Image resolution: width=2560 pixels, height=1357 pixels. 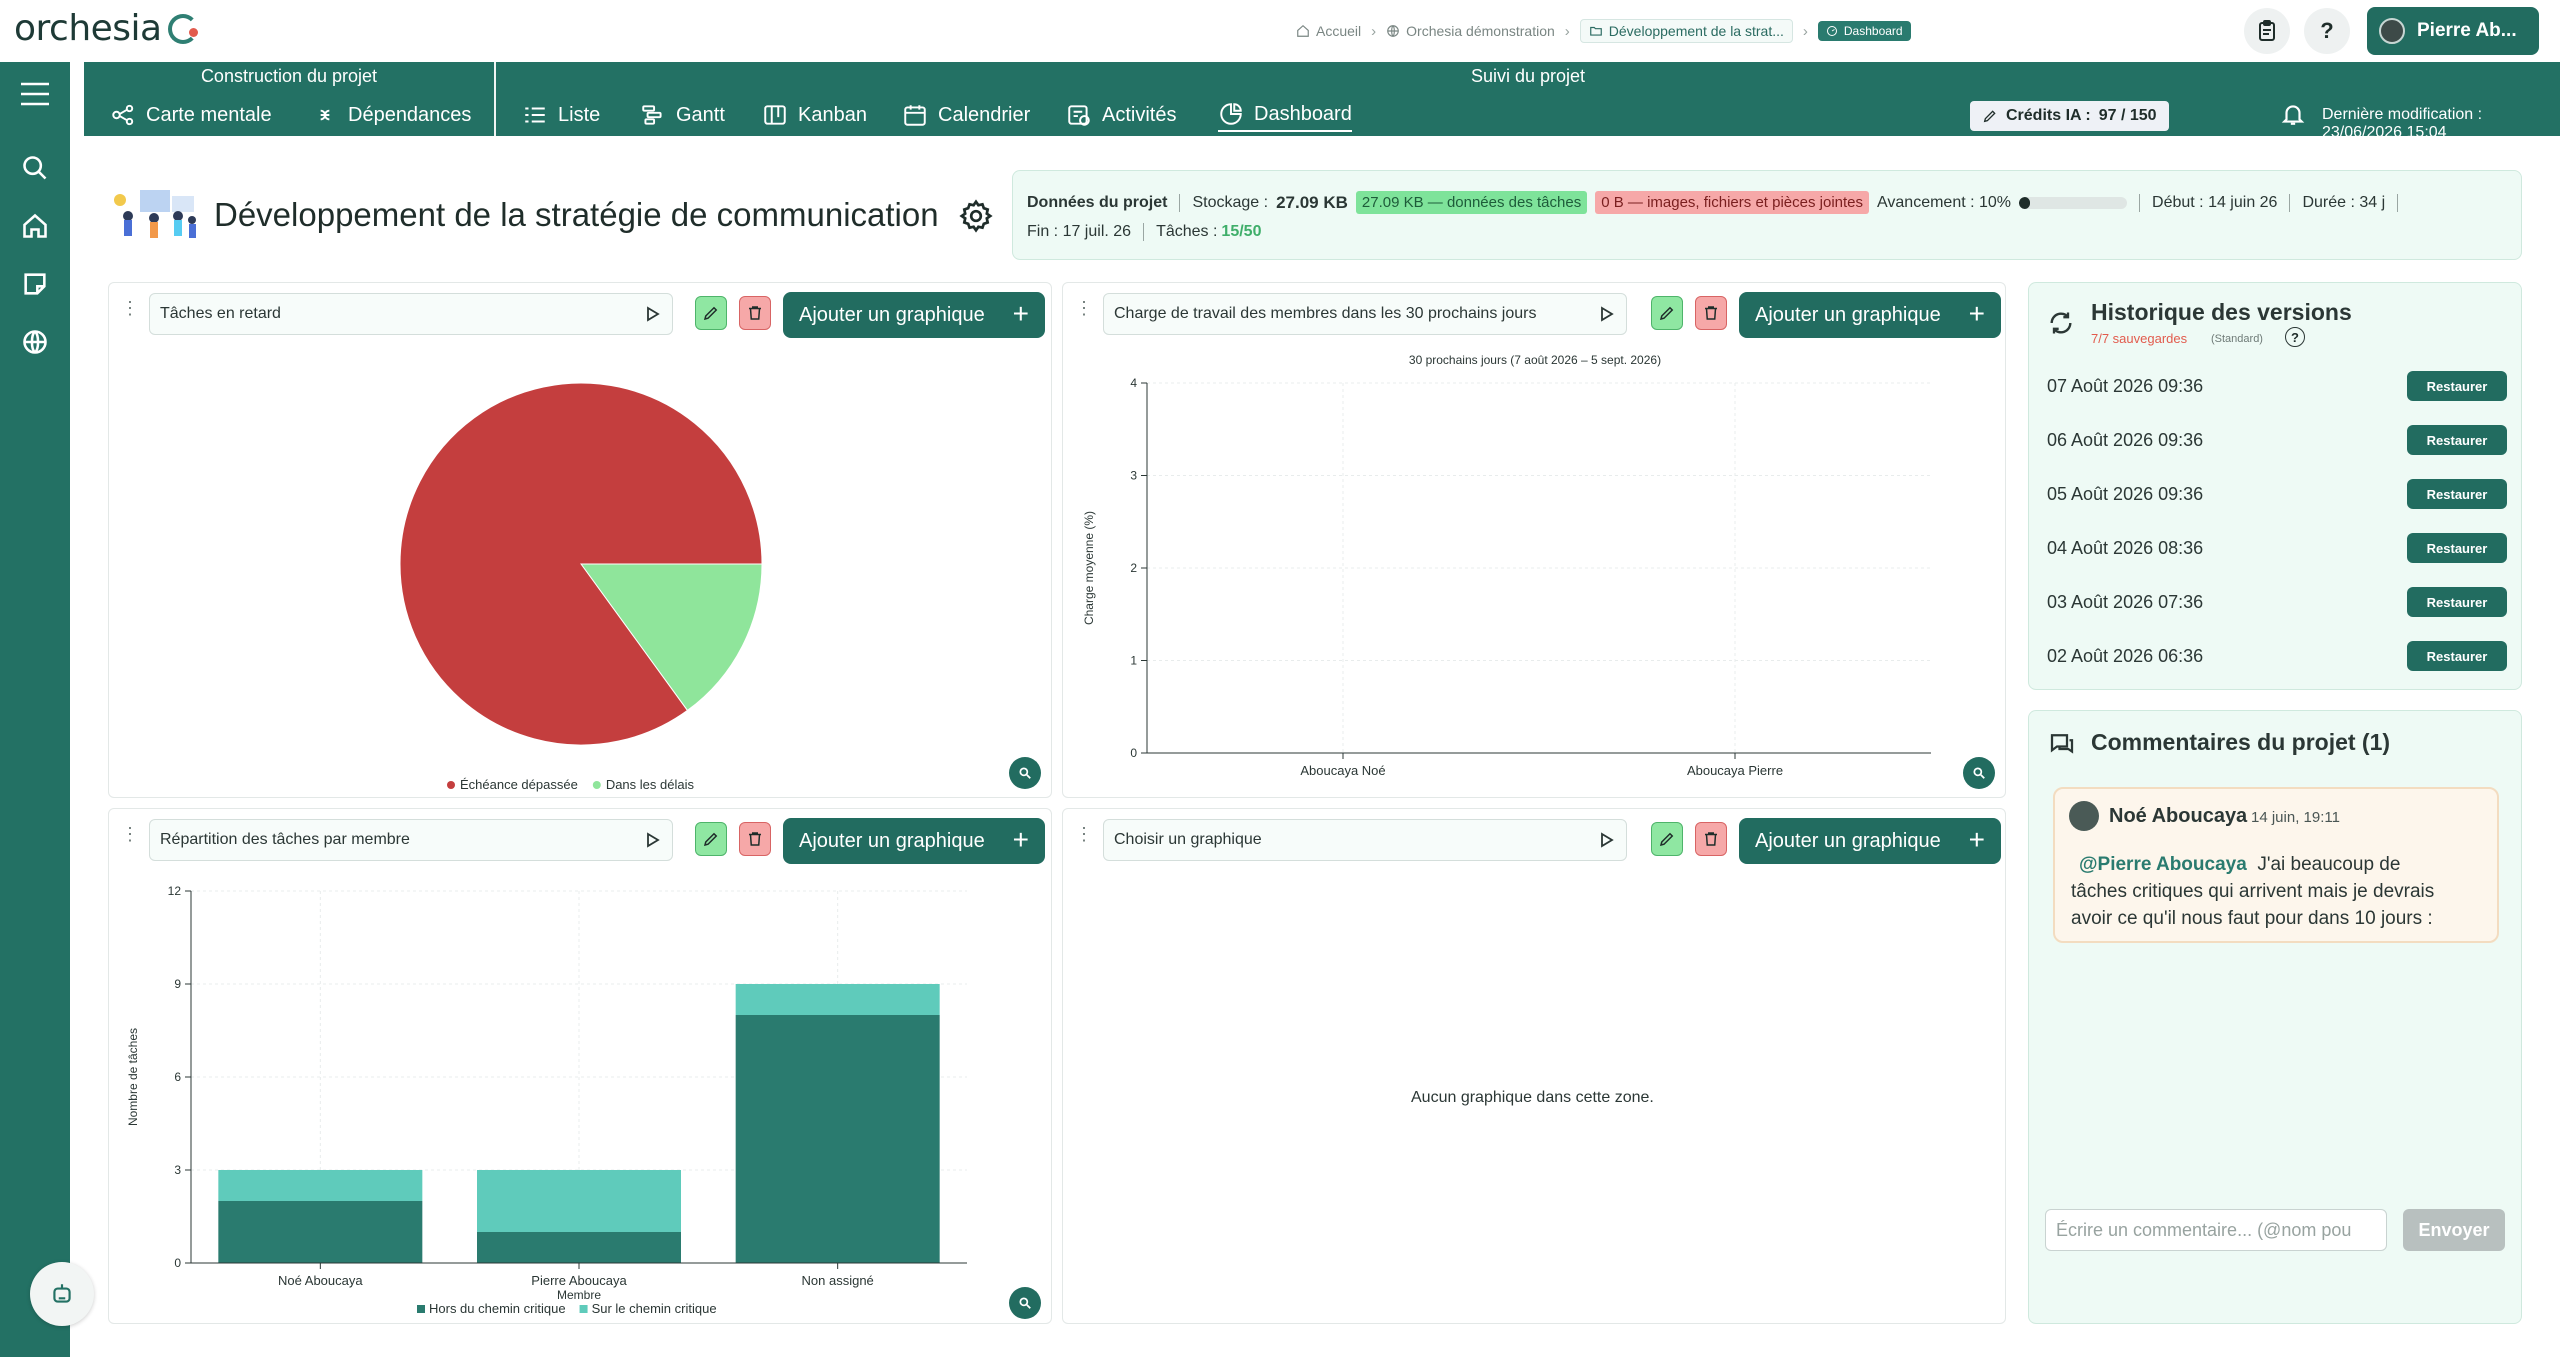 I want to click on pencil-icon, so click(x=710, y=839).